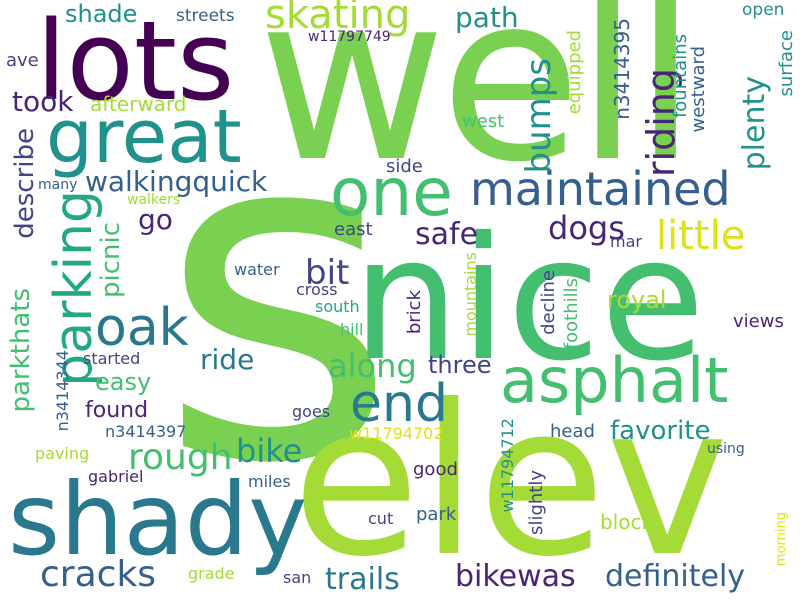 The image size is (800, 600). I want to click on word-definitely: definitely, so click(675, 576).